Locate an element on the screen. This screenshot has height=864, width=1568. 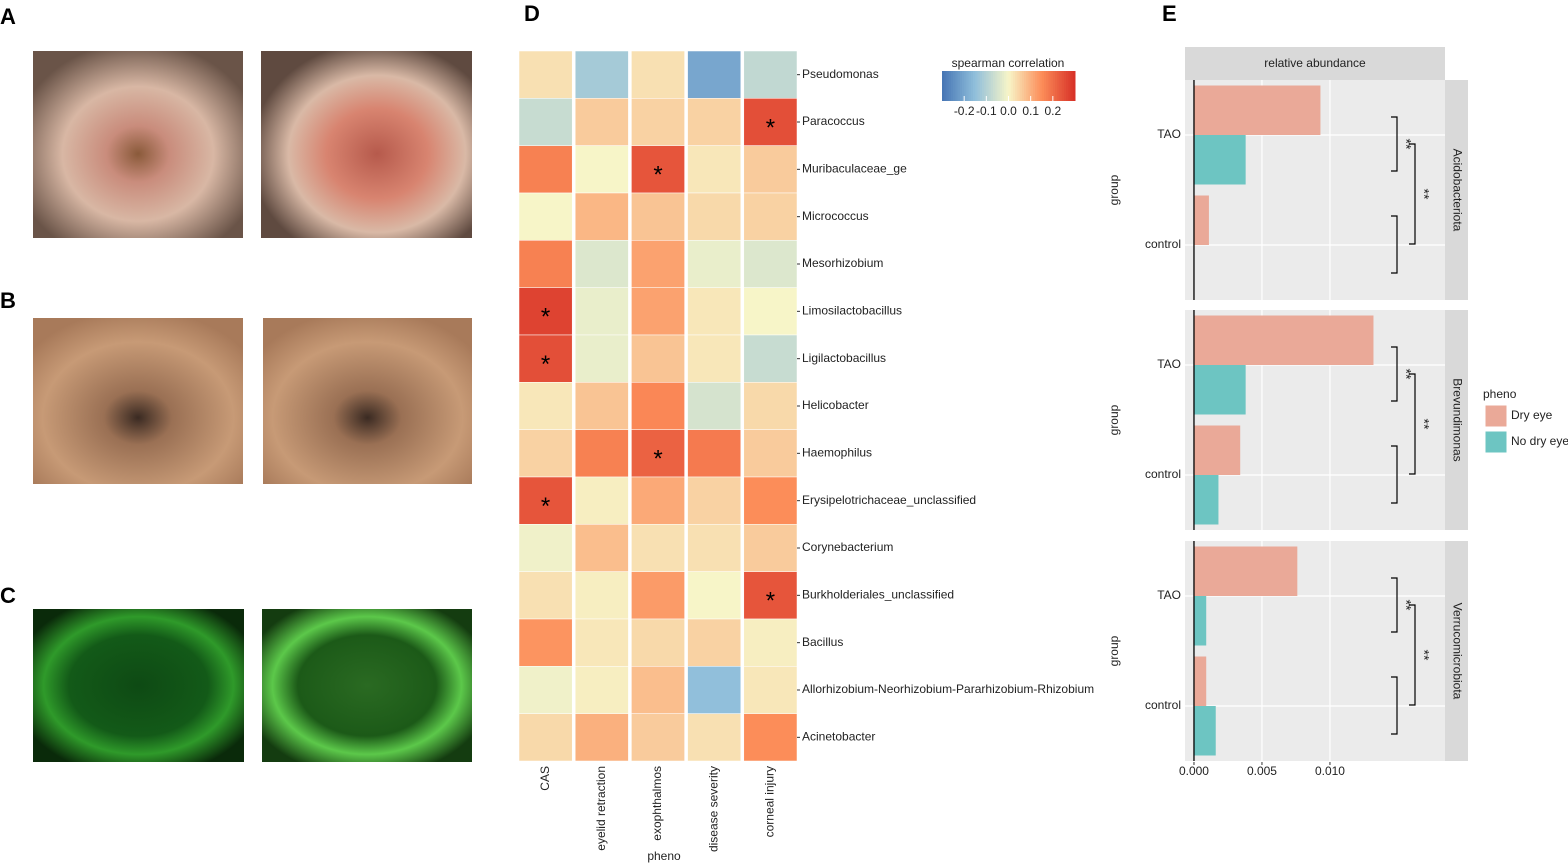
panel-label: B is located at coordinates (8, 300).